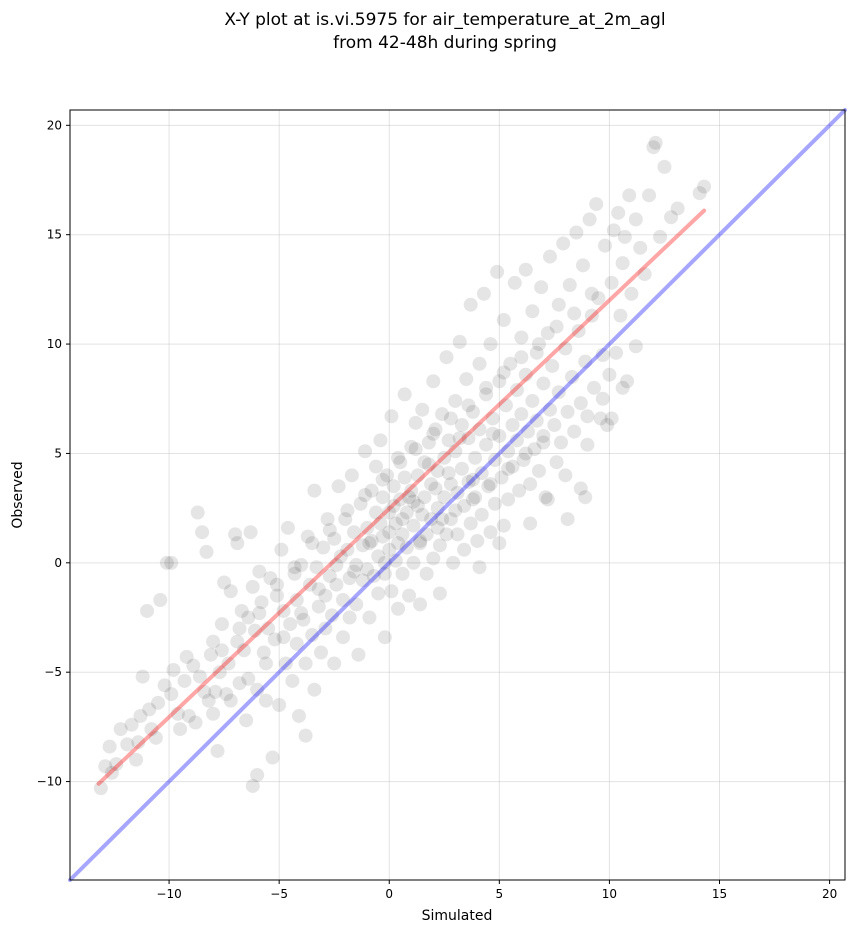 The width and height of the screenshot is (854, 934). What do you see at coordinates (53, 453) in the screenshot?
I see `y-axis-ticks: −10 −5 0 5 10 15 20` at bounding box center [53, 453].